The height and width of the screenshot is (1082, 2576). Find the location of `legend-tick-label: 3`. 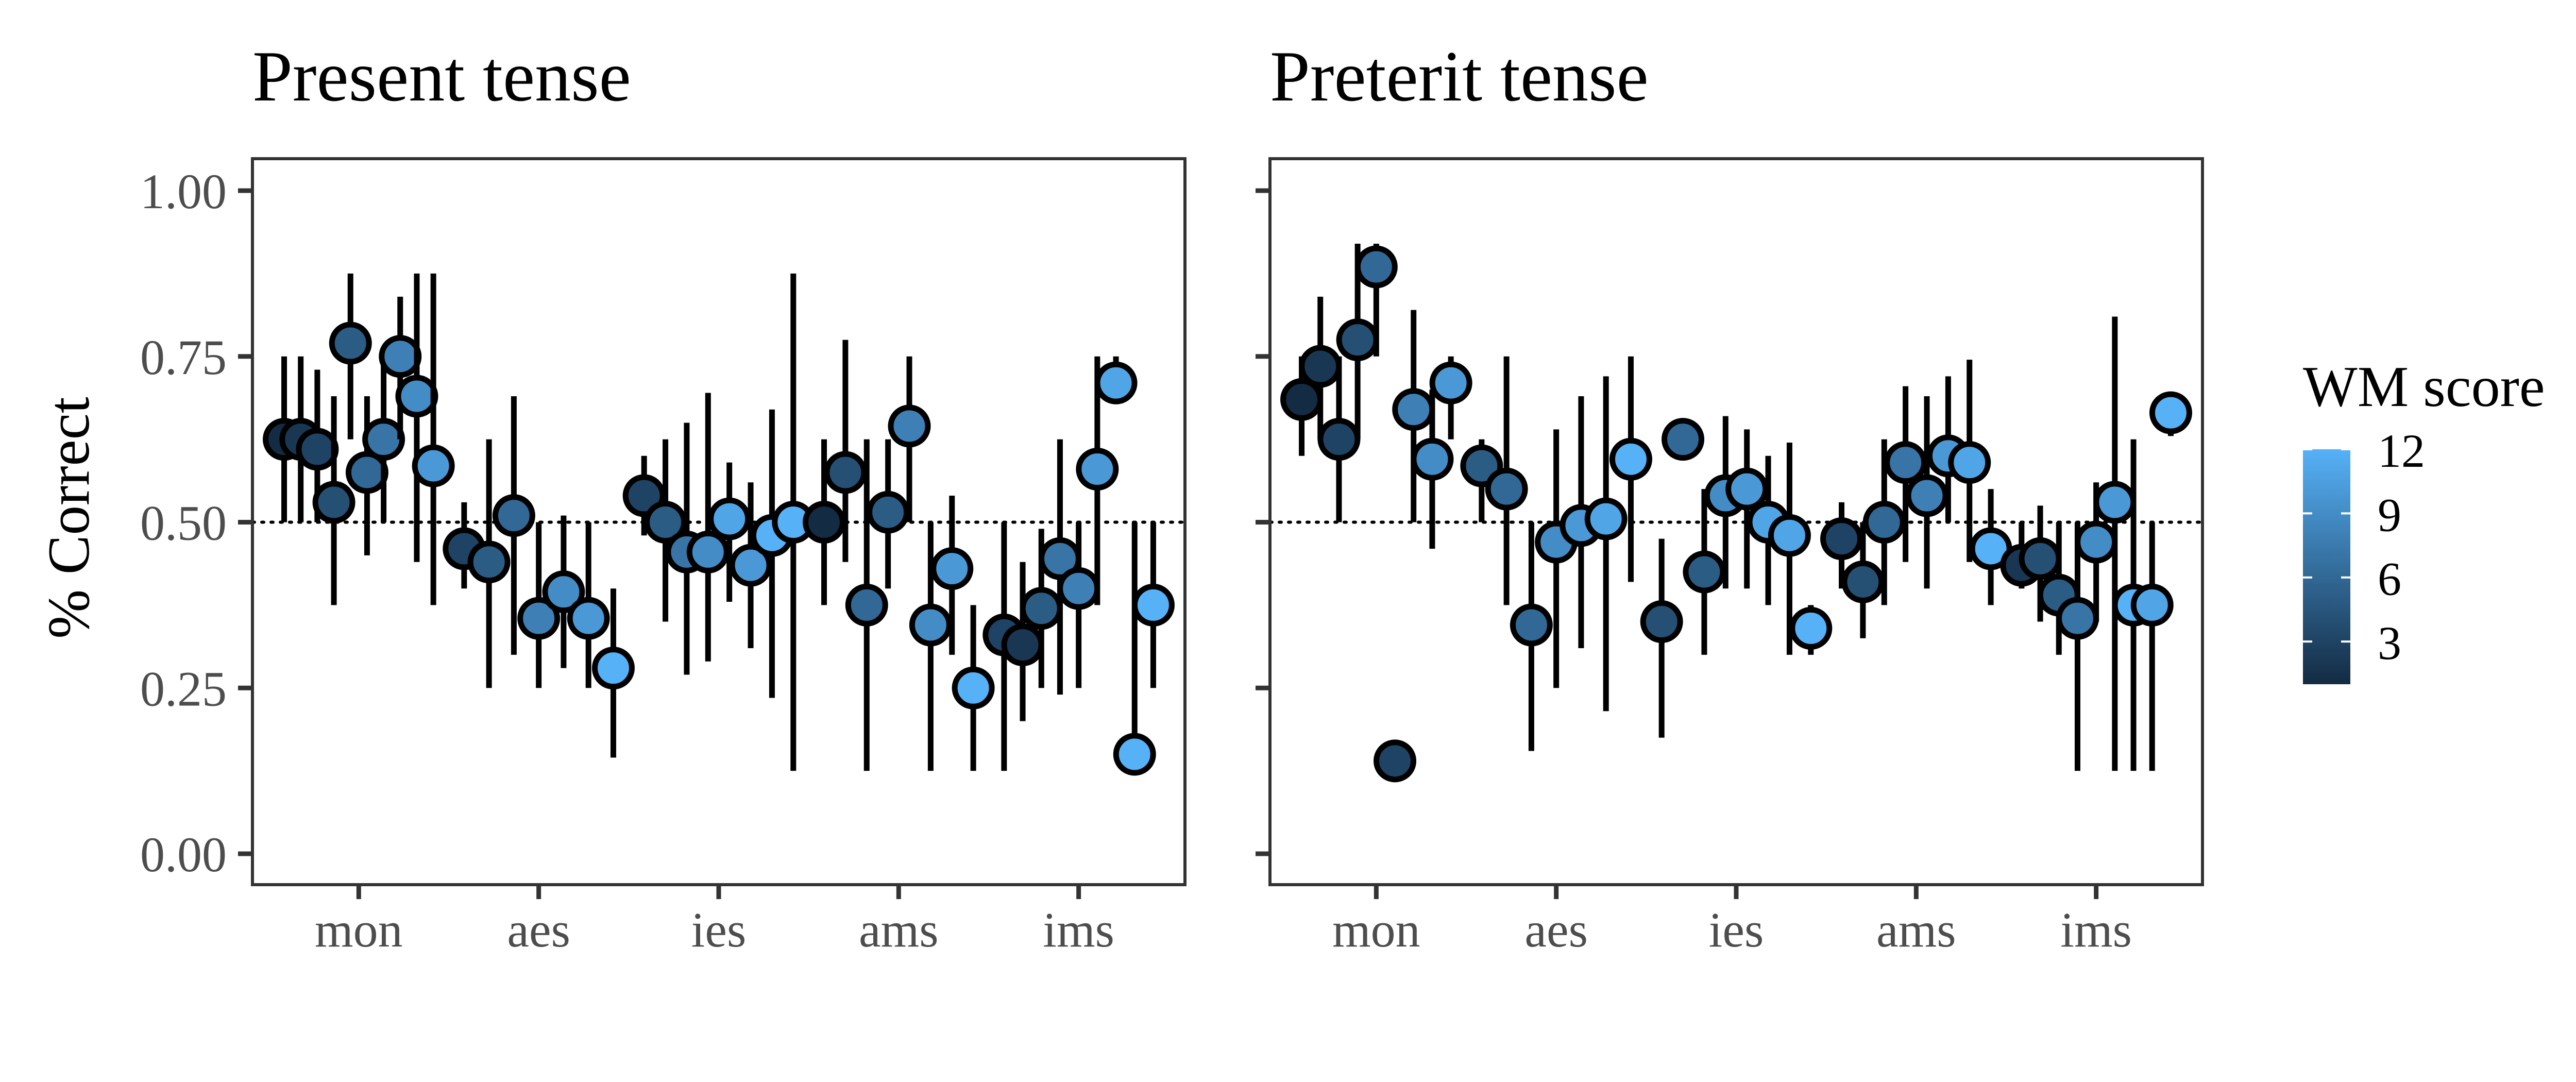

legend-tick-label: 3 is located at coordinates (2389, 643).